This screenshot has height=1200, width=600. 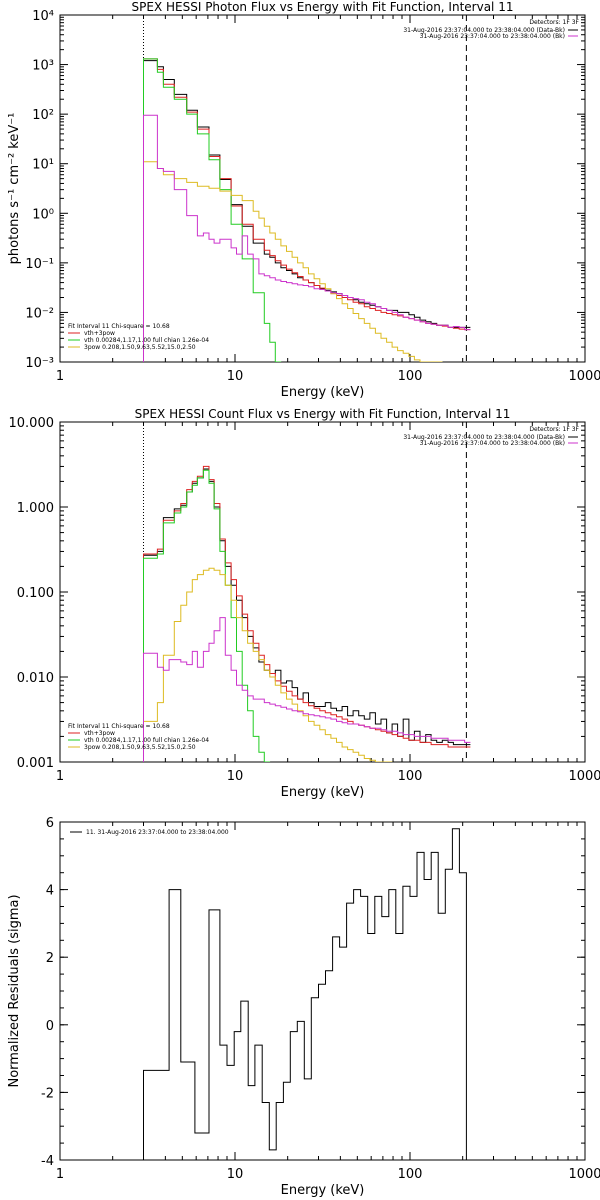 I want to click on y-tick-label: 10⁻¹, so click(x=39, y=264).